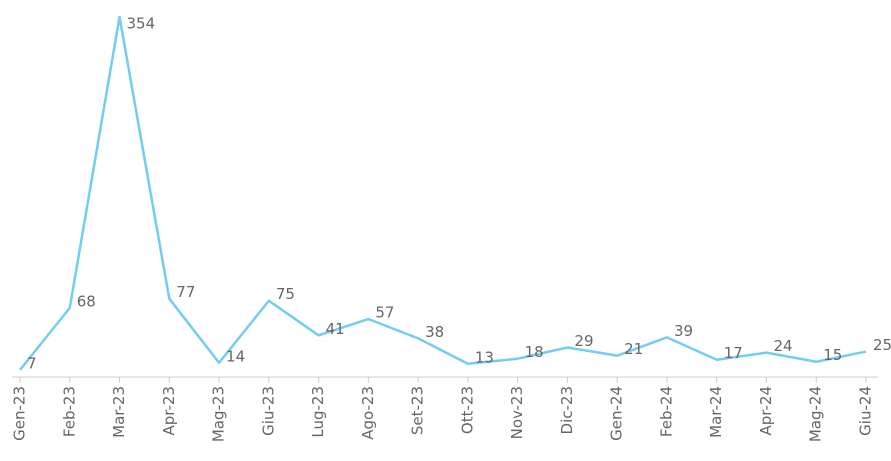 The width and height of the screenshot is (891, 461). What do you see at coordinates (418, 410) in the screenshot?
I see `x-tick-label: Set-23` at bounding box center [418, 410].